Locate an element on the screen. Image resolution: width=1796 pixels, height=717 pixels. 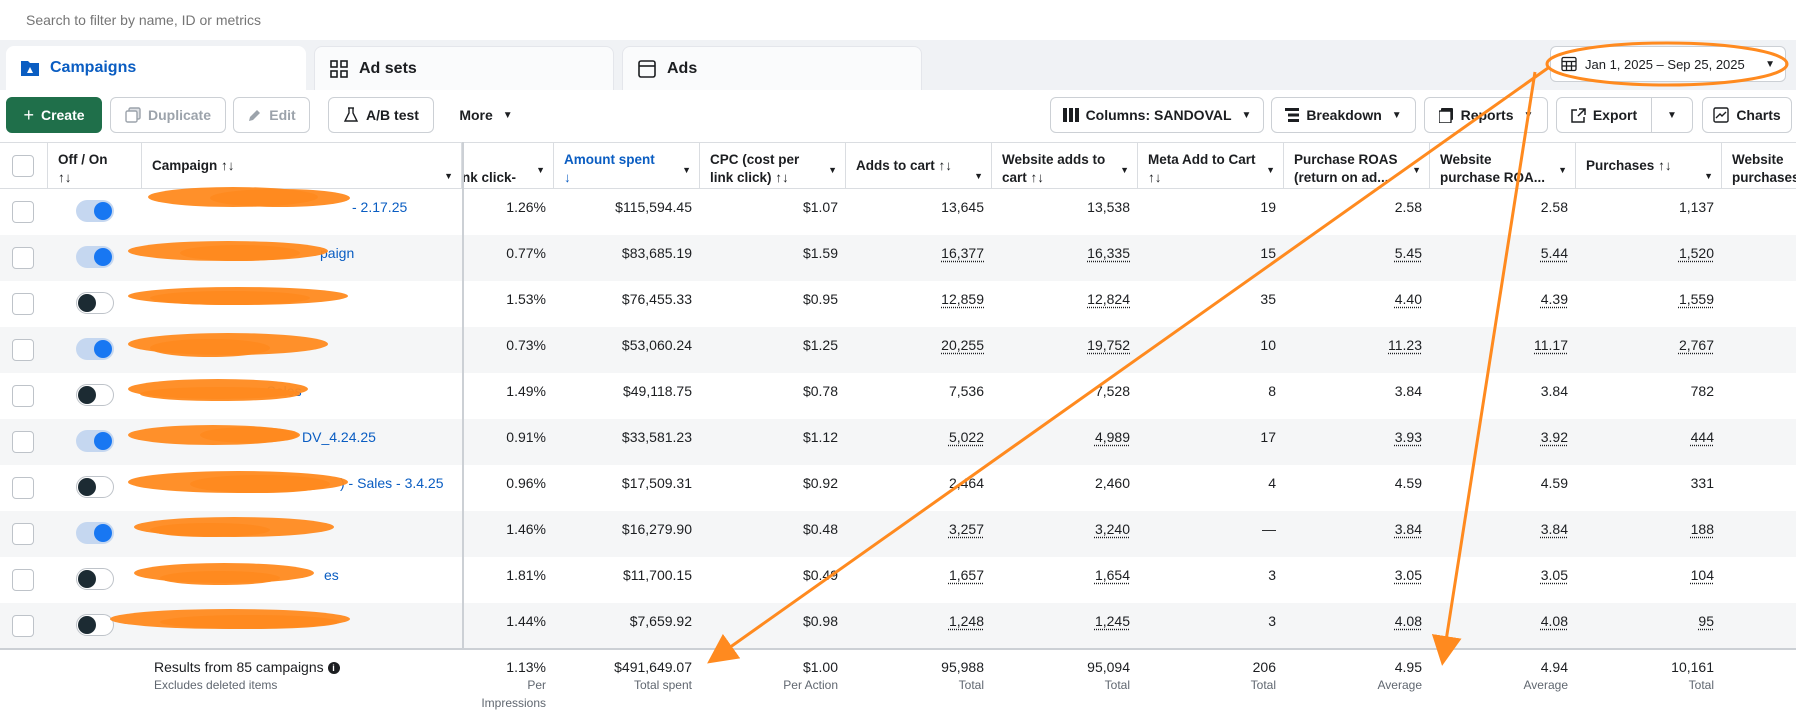
cell-value: 1,520 is located at coordinates (1696, 253).